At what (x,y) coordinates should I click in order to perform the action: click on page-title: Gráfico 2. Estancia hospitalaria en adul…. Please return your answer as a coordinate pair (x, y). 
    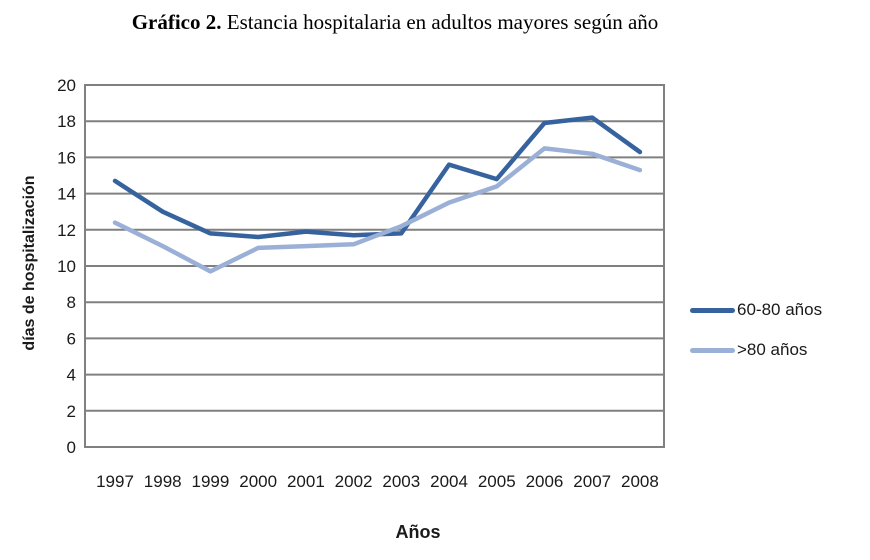
    Looking at the image, I should click on (395, 22).